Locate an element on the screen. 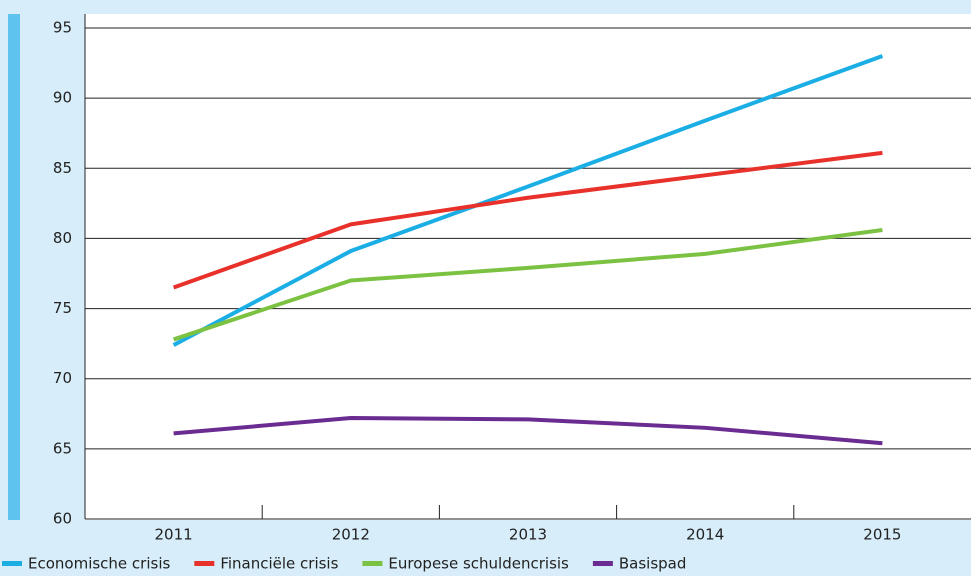 The width and height of the screenshot is (971, 576). legend-label: Basispad is located at coordinates (653, 564).